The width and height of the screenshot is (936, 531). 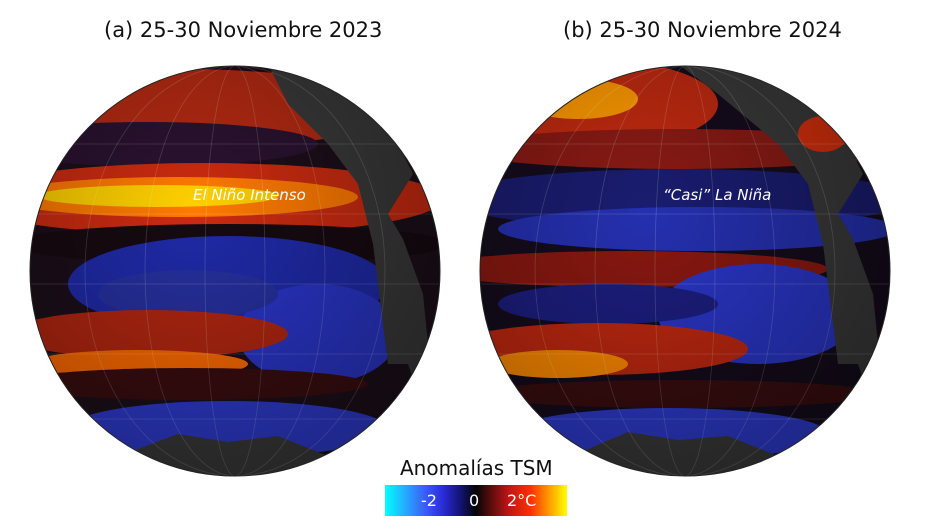 I want to click on colorbar-tick-pos: 2°C, so click(x=522, y=500).